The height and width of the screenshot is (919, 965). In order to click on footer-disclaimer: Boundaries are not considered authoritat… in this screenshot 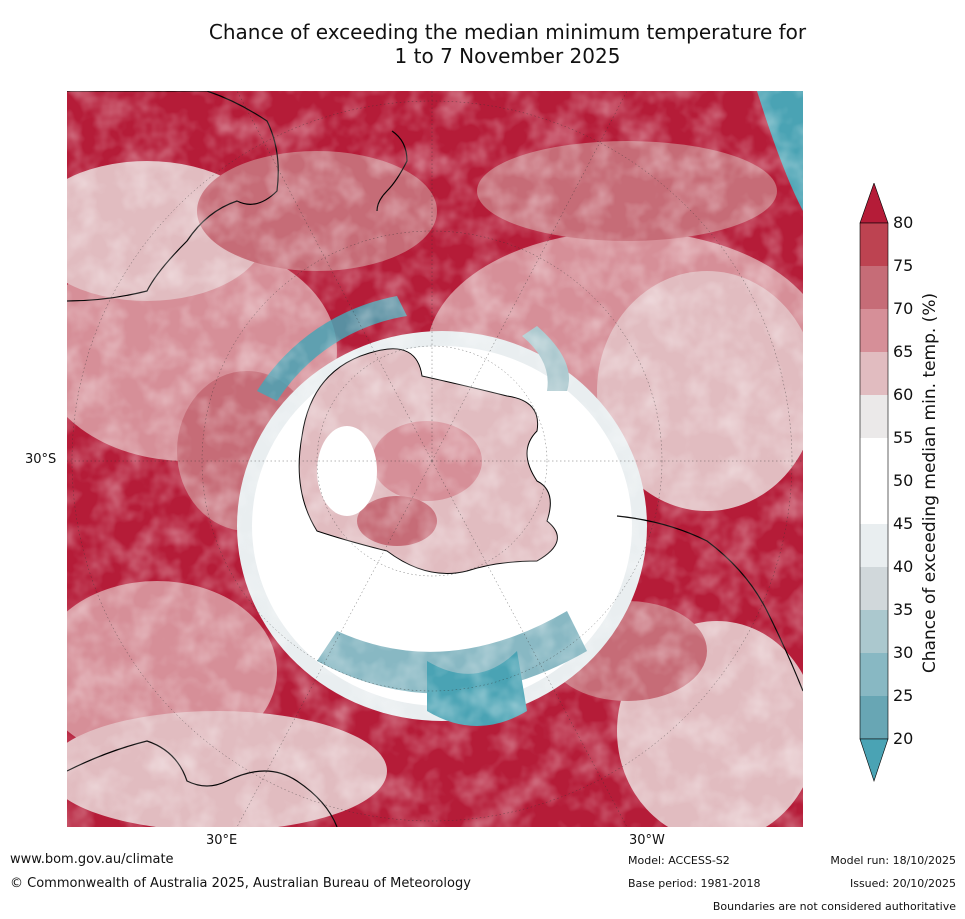, I will do `click(834, 906)`.